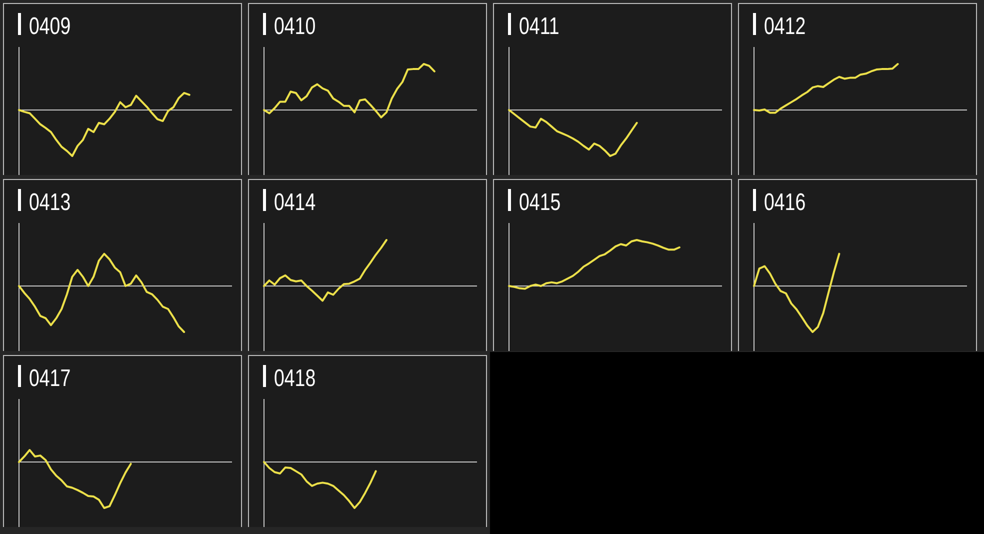 This screenshot has width=984, height=534. I want to click on chart-title: 0416, so click(785, 202).